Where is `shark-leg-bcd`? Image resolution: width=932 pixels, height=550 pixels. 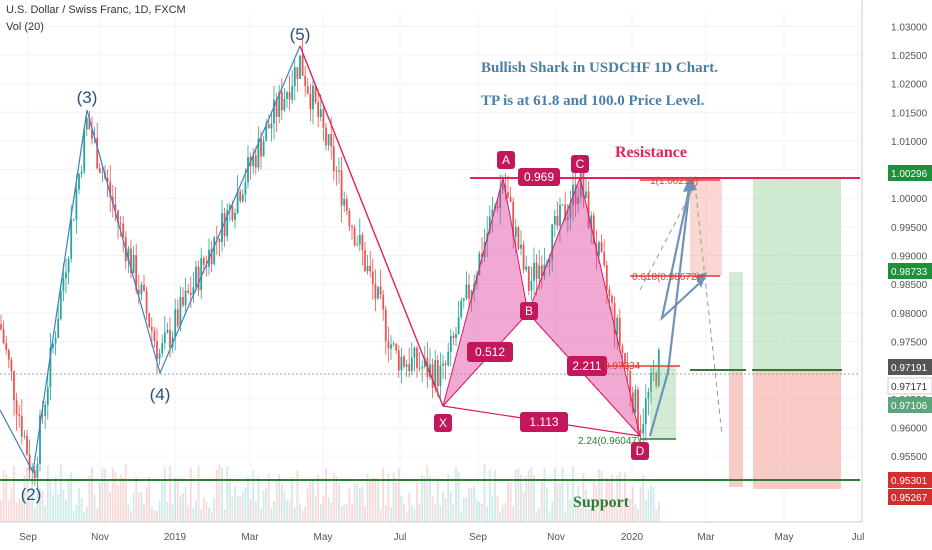
shark-leg-bcd is located at coordinates (584, 307).